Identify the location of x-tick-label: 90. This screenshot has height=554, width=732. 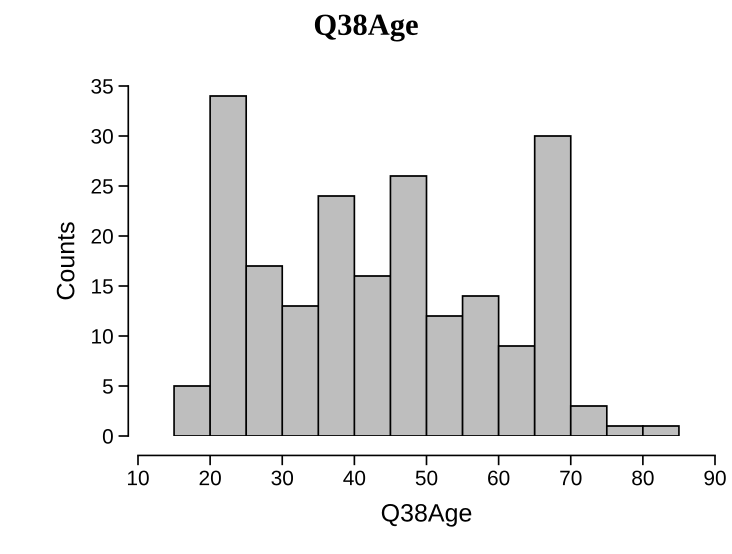
(715, 478).